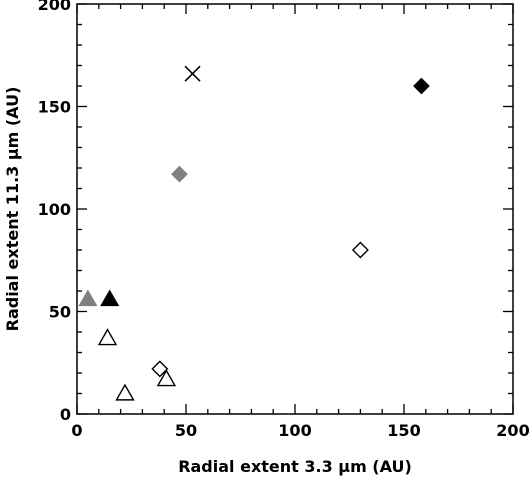  What do you see at coordinates (76, 430) in the screenshot?
I see `x-tick-label: 0` at bounding box center [76, 430].